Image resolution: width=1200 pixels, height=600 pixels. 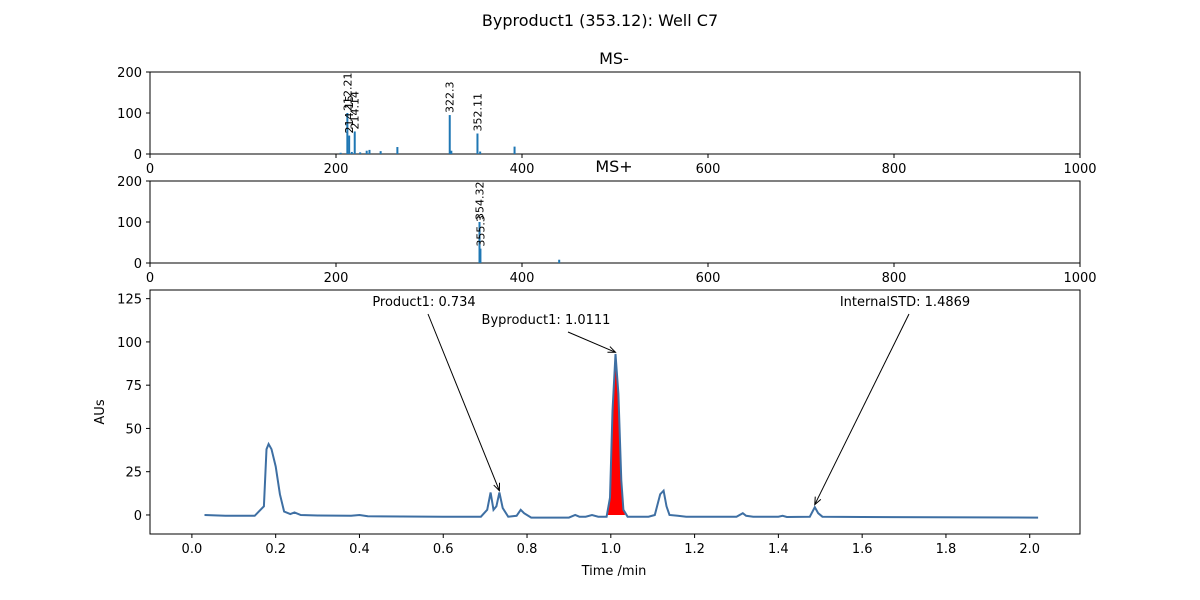 I want to click on x-tick-label: 1.0, so click(x=610, y=549).